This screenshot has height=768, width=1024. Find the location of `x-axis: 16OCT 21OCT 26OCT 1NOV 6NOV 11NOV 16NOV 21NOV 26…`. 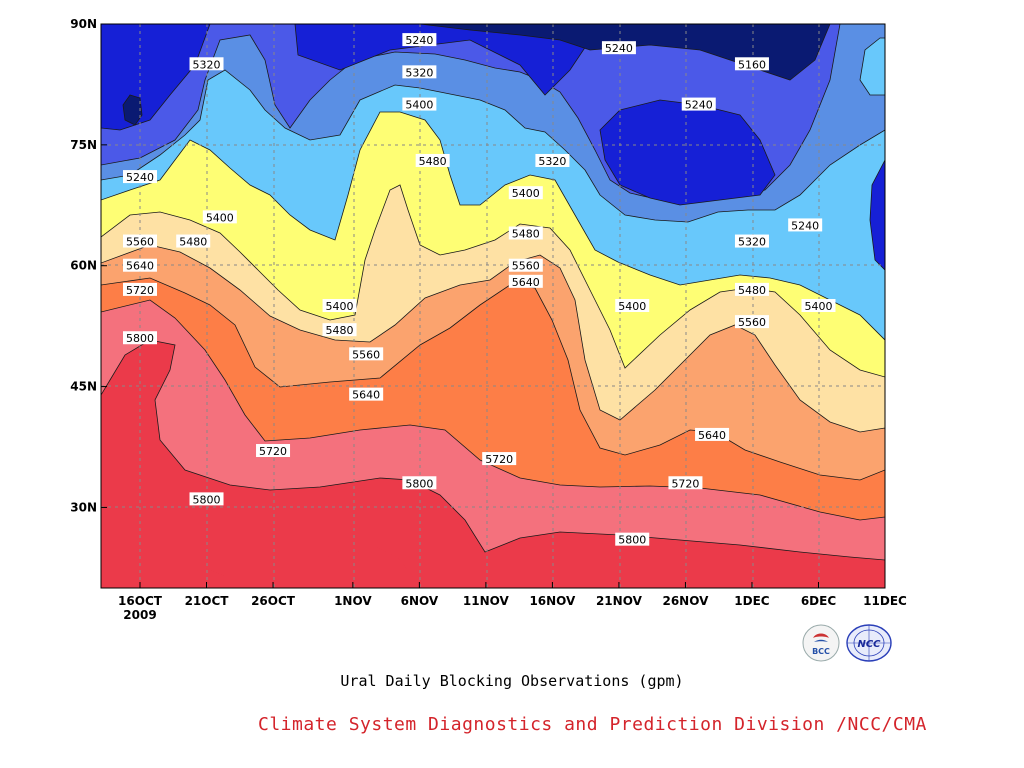

x-axis: 16OCT 21OCT 26OCT 1NOV 6NOV 11NOV 16NOV 21NOV 26… is located at coordinates (512, 602).